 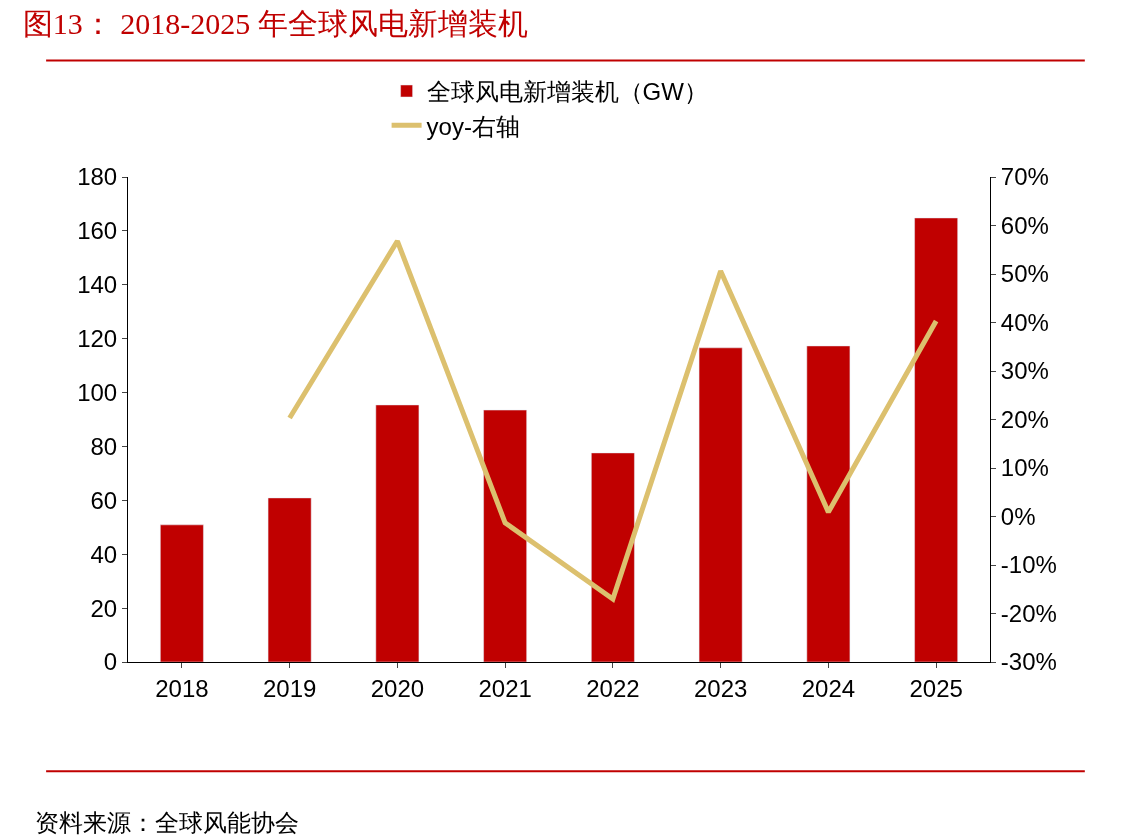 What do you see at coordinates (397, 688) in the screenshot?
I see `x-tick-label: 2020` at bounding box center [397, 688].